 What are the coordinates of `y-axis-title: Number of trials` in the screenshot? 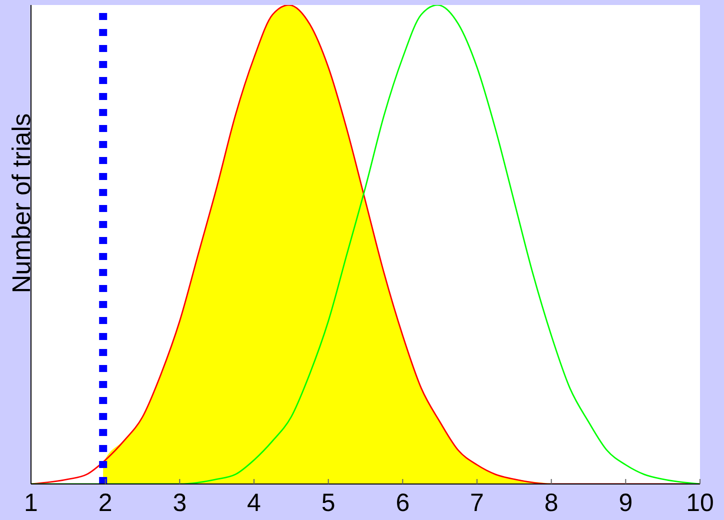 It's located at (22, 203).